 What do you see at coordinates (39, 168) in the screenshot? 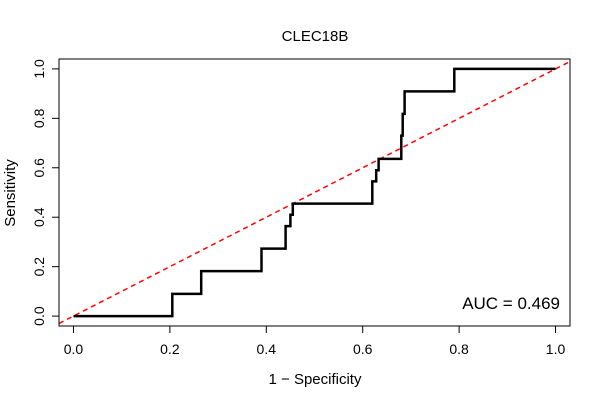
I see `y-tick-label-3: 0.6` at bounding box center [39, 168].